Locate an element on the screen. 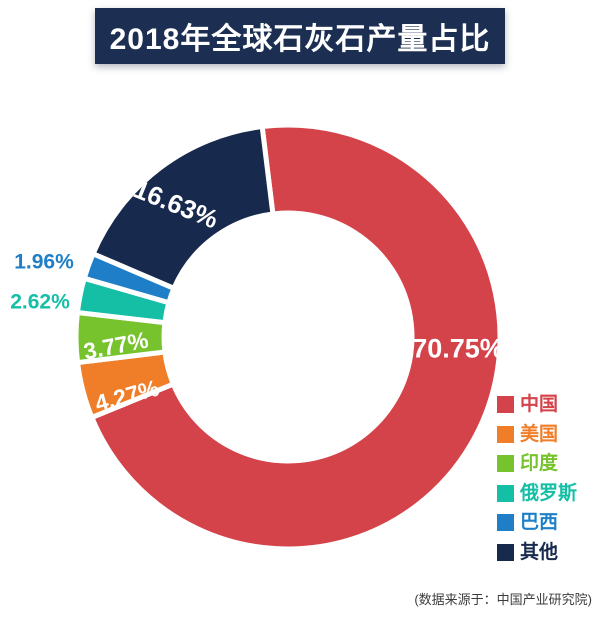  legend-label-china: 中国 is located at coordinates (539, 405).